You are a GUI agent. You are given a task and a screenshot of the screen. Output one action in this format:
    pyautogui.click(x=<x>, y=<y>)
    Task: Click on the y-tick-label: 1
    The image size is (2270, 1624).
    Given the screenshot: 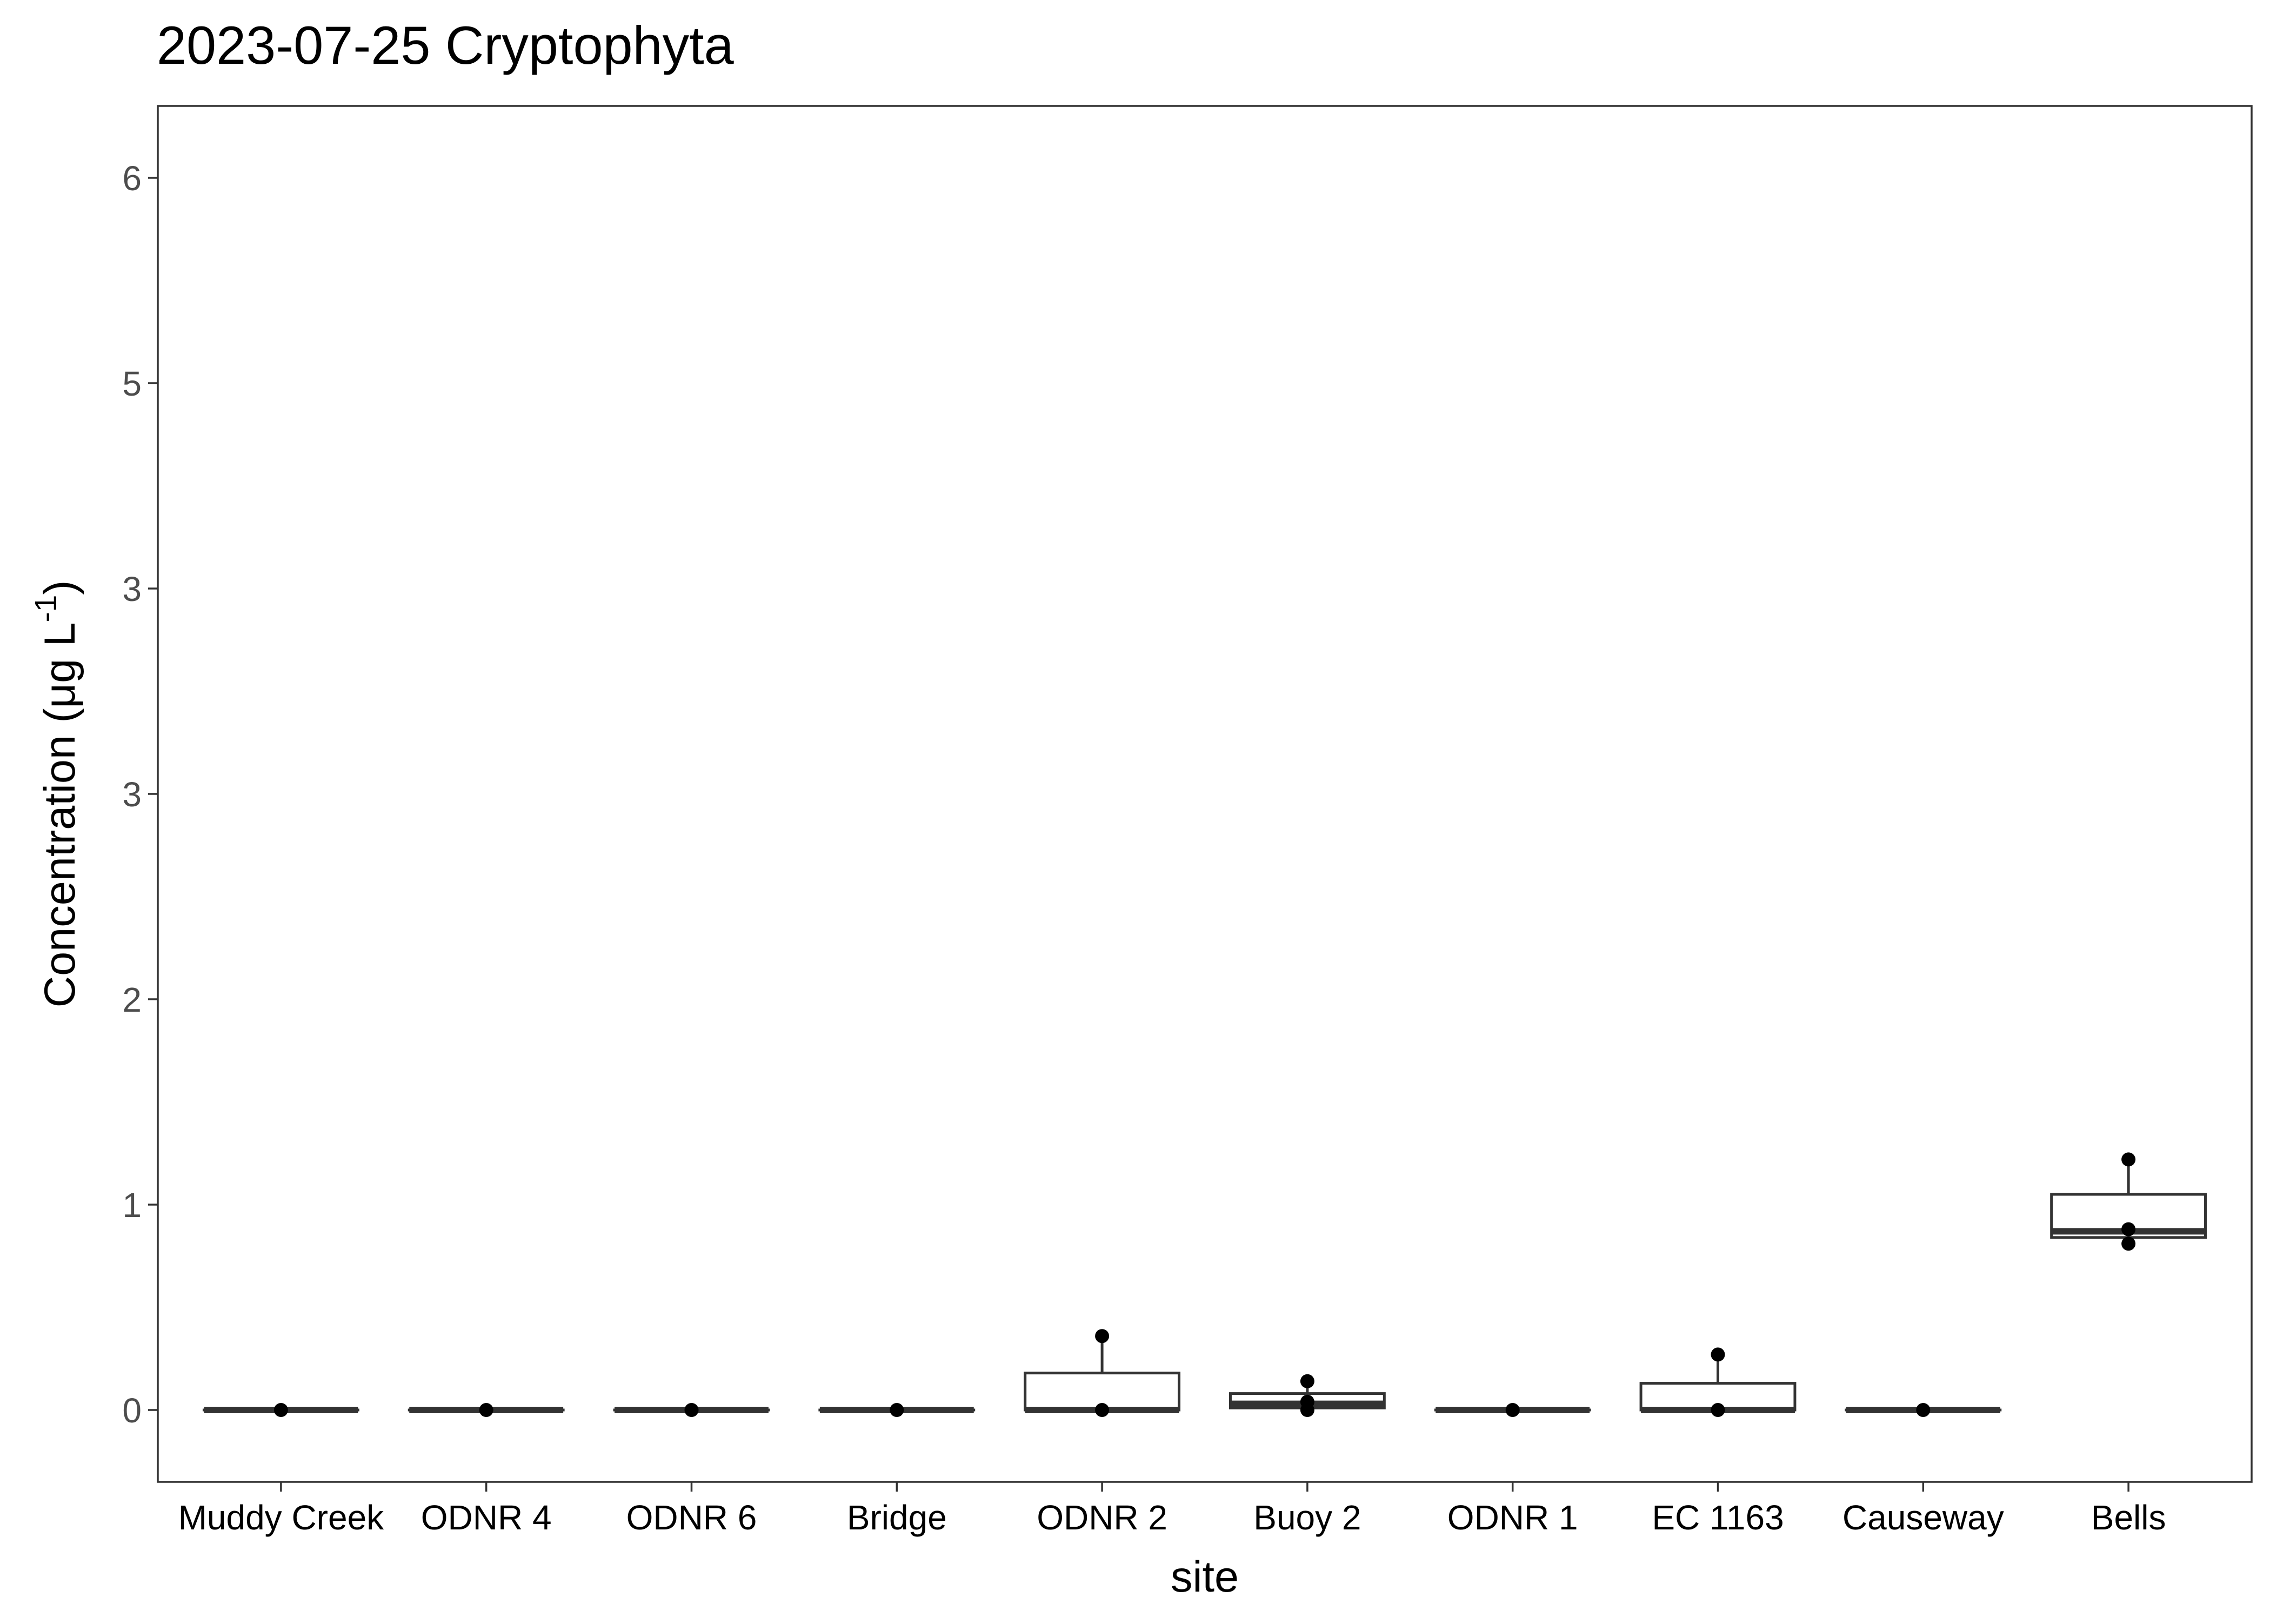 What is the action you would take?
    pyautogui.click(x=132, y=1205)
    